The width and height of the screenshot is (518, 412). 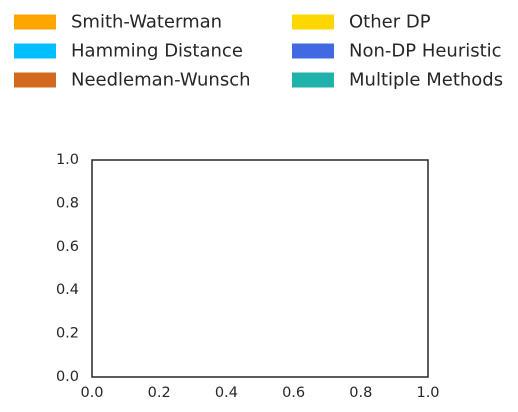 I want to click on legend-swatch-non-dp-heuristic, so click(x=313, y=51).